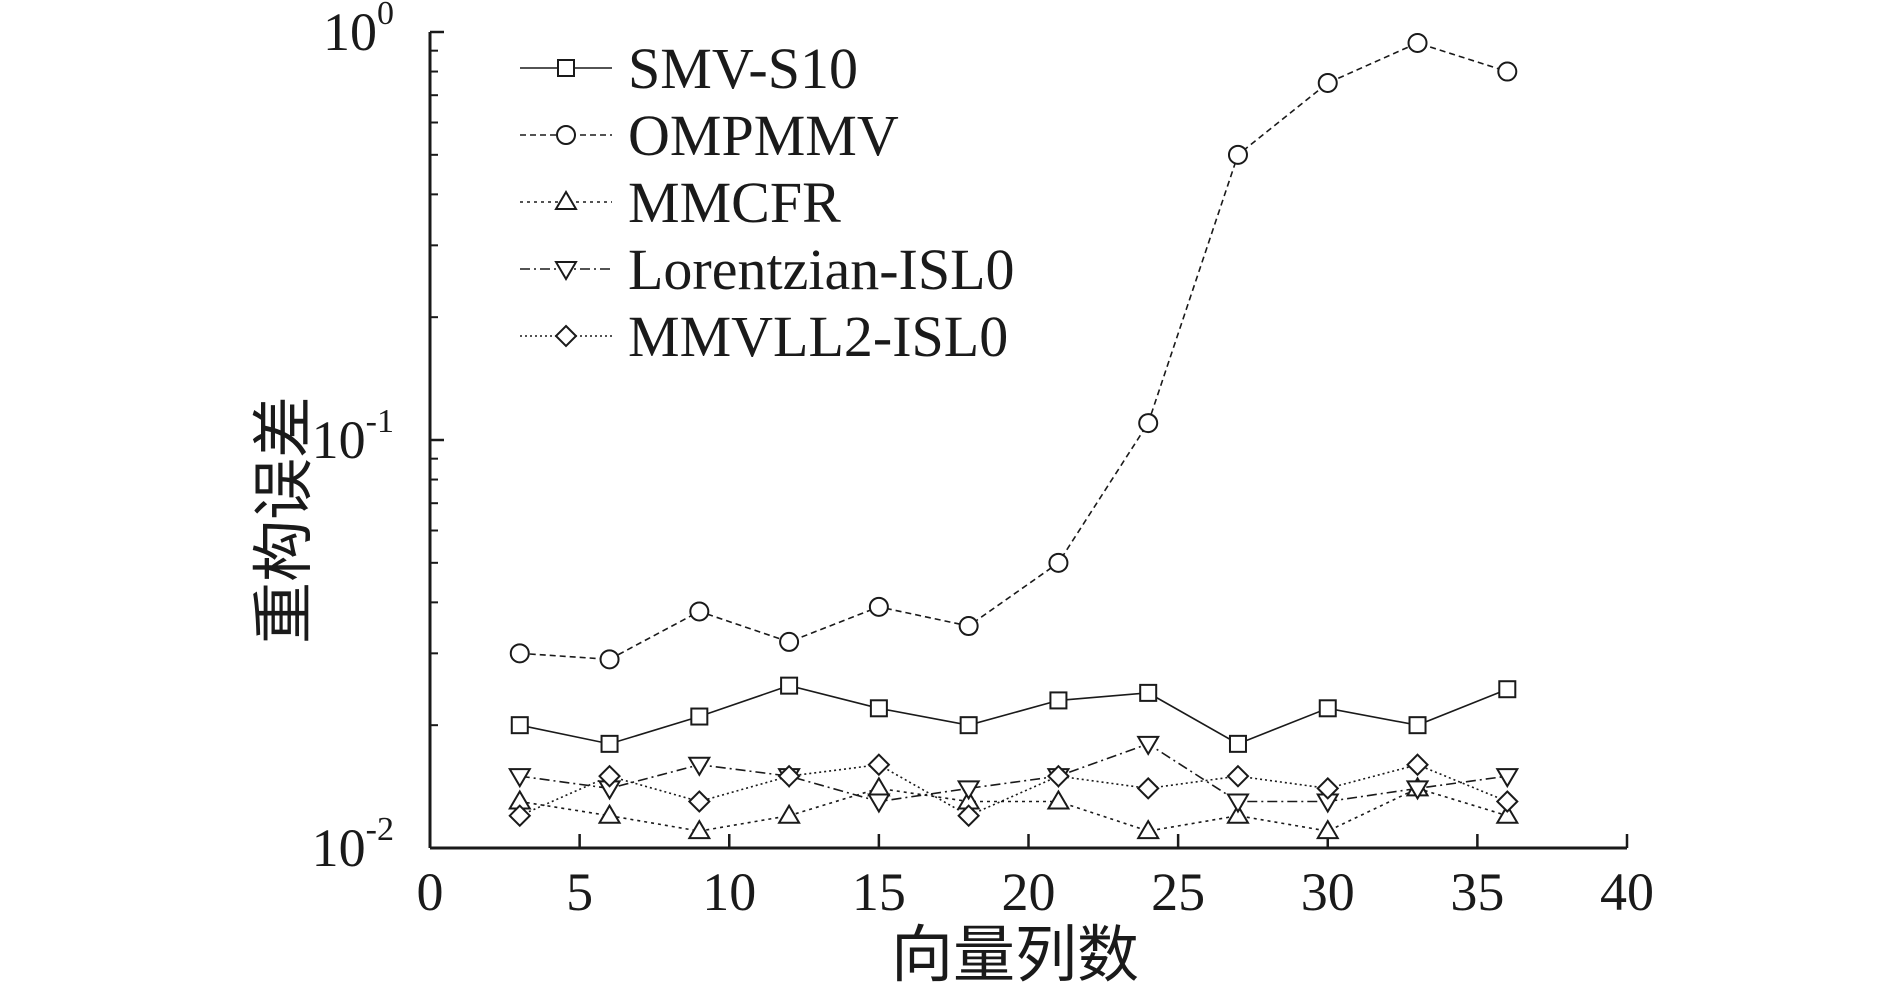 The width and height of the screenshot is (1889, 993). Describe the element at coordinates (353, 436) in the screenshot. I see `y-tick-label: 10⁻¹` at that location.